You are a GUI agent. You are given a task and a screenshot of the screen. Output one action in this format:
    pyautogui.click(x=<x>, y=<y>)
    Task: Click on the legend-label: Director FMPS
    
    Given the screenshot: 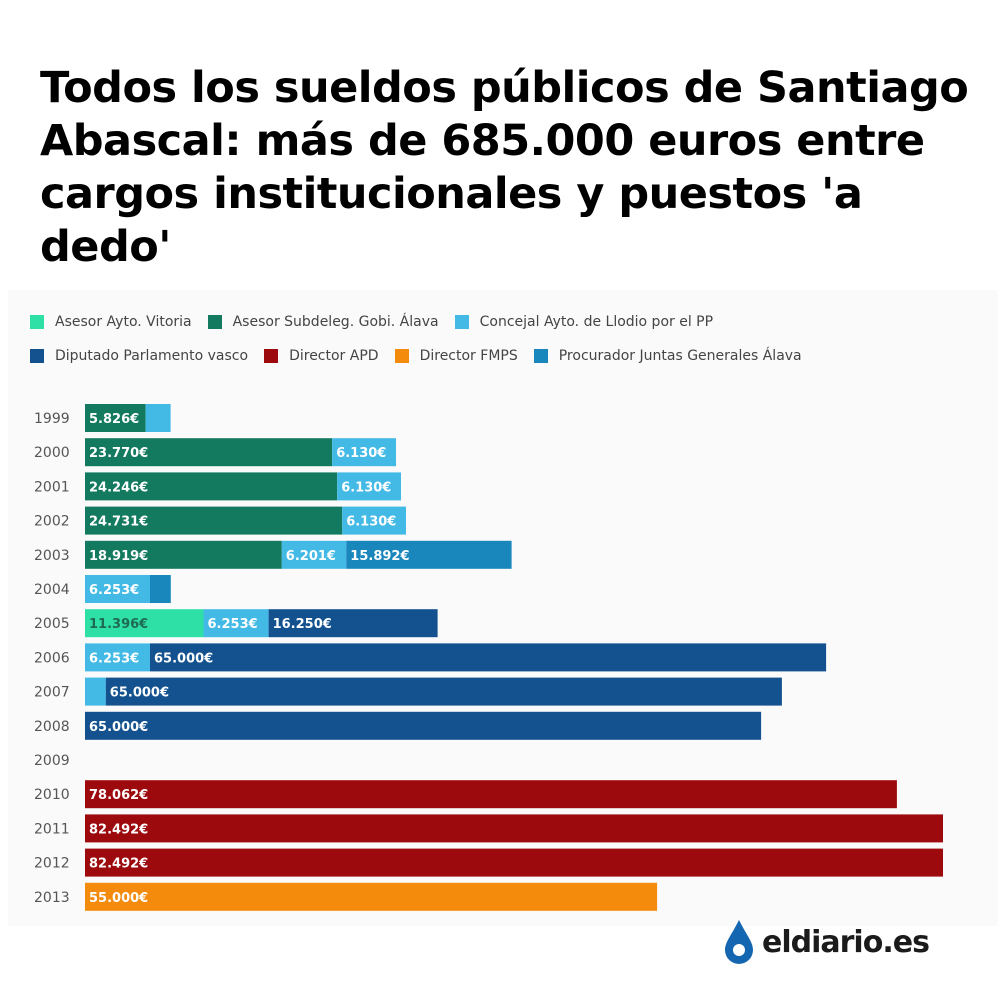 What is the action you would take?
    pyautogui.click(x=468, y=356)
    